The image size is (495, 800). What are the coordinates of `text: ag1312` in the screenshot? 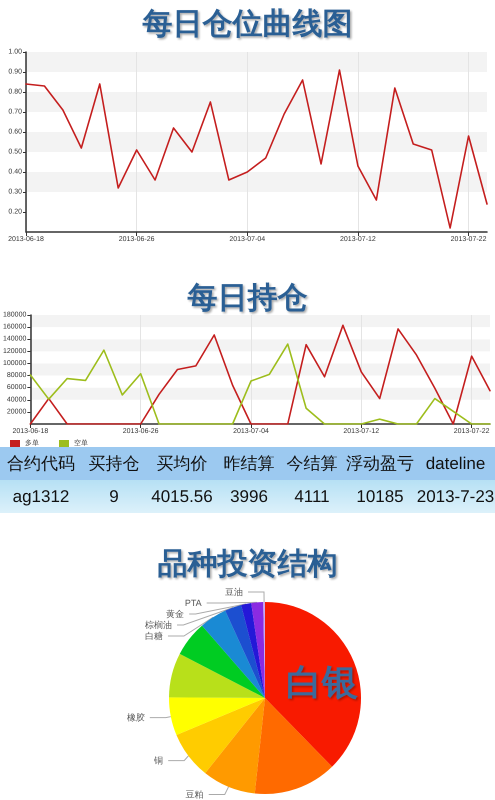 It's located at (41, 496).